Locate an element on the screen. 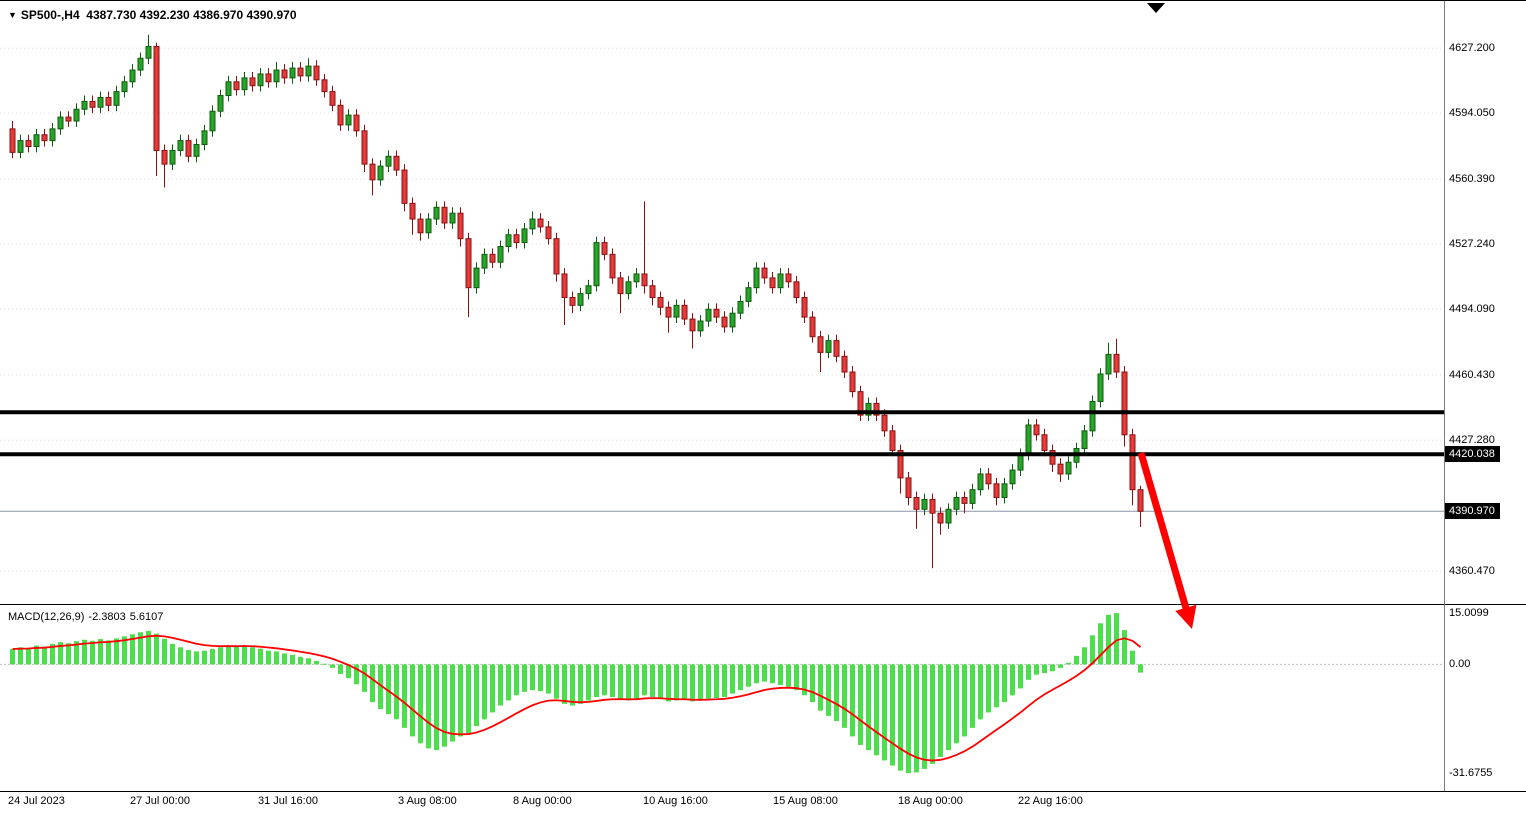 The width and height of the screenshot is (1526, 813). time-axis-label: 24 Jul 2023 is located at coordinates (36, 801).